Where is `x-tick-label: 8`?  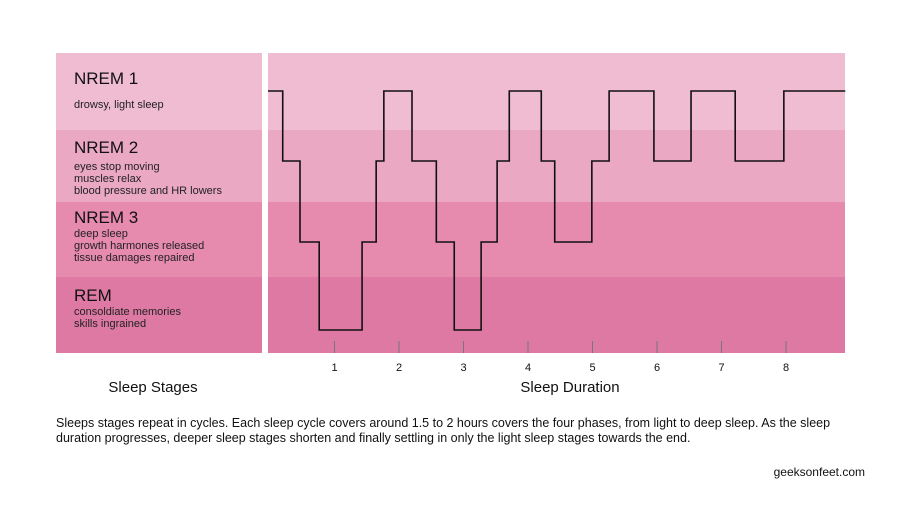 x-tick-label: 8 is located at coordinates (786, 368).